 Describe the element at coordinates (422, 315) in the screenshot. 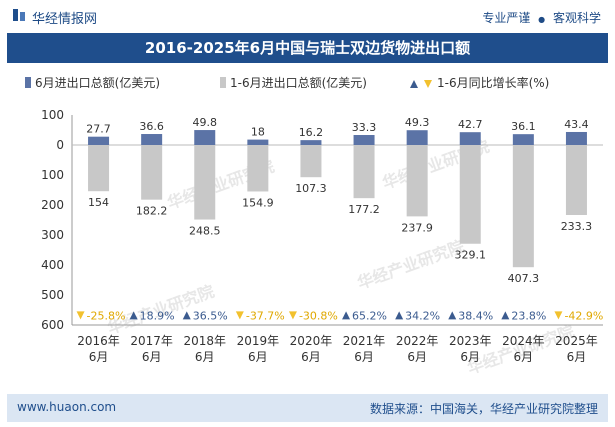

I see `growth-label: 34.2%` at that location.